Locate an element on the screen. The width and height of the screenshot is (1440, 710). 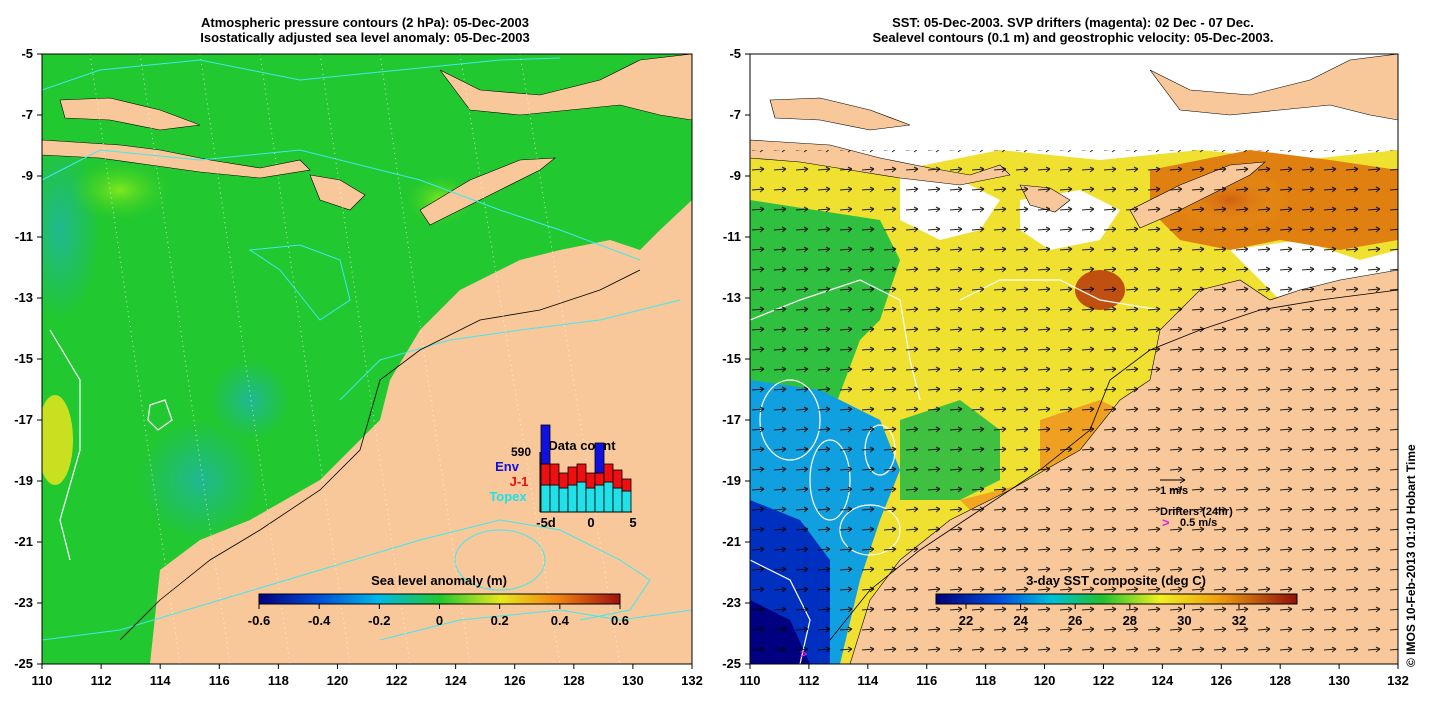
sla-high-west is located at coordinates (57, 440).